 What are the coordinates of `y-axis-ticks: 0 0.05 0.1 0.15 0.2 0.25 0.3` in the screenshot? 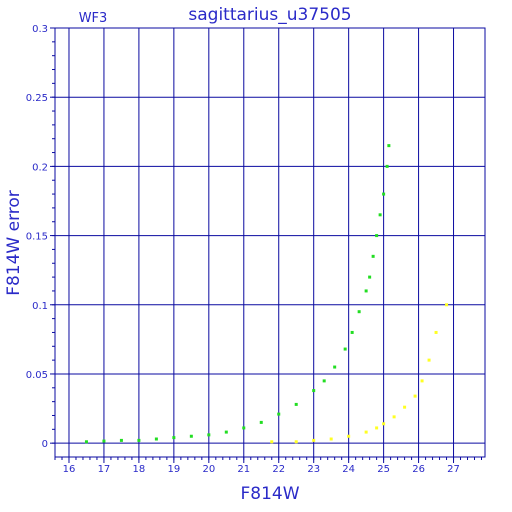 It's located at (40, 237).